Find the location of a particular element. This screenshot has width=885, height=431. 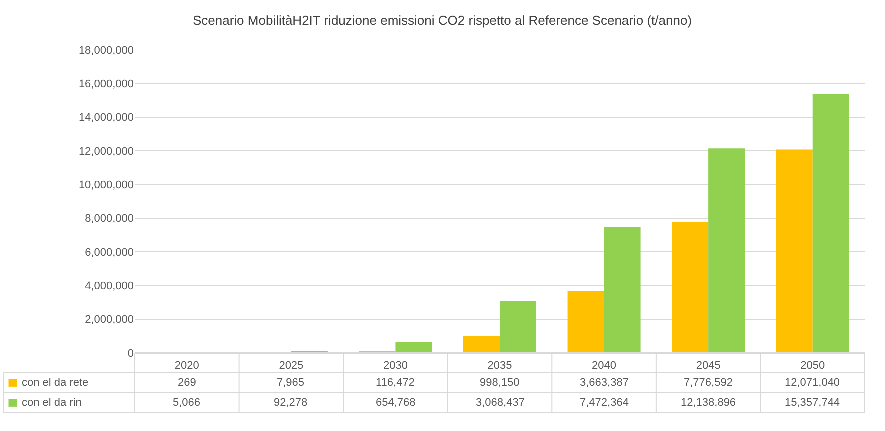

data-label: 998,150 is located at coordinates (500, 383).